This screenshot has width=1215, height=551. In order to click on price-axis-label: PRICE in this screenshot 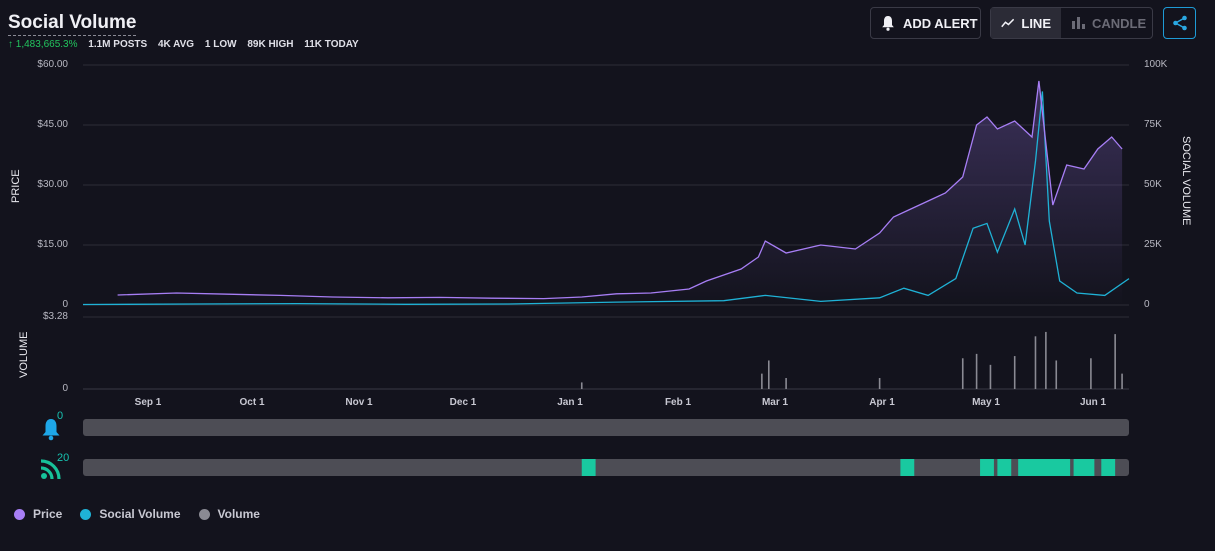, I will do `click(16, 186)`.